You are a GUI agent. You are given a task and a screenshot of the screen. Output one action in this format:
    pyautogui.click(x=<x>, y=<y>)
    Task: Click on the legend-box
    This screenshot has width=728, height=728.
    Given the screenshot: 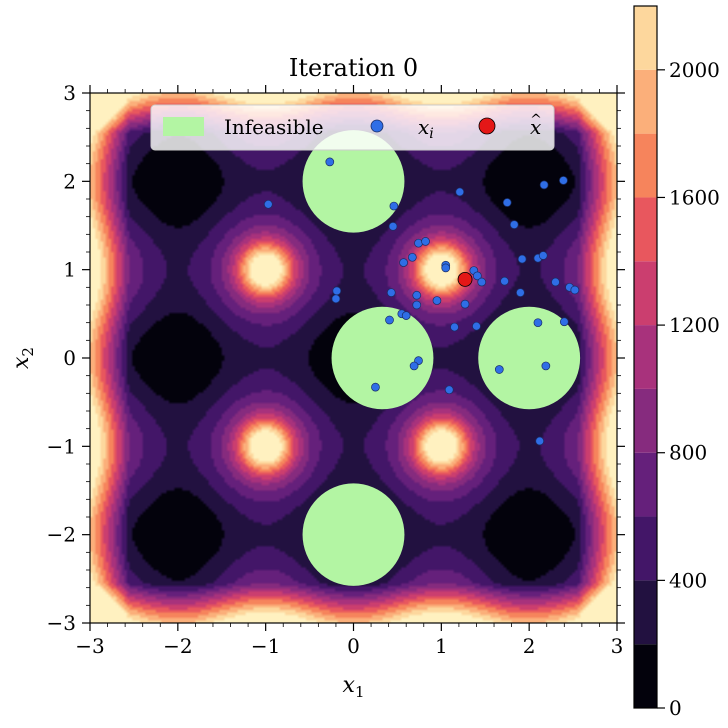 What is the action you would take?
    pyautogui.click(x=352, y=127)
    